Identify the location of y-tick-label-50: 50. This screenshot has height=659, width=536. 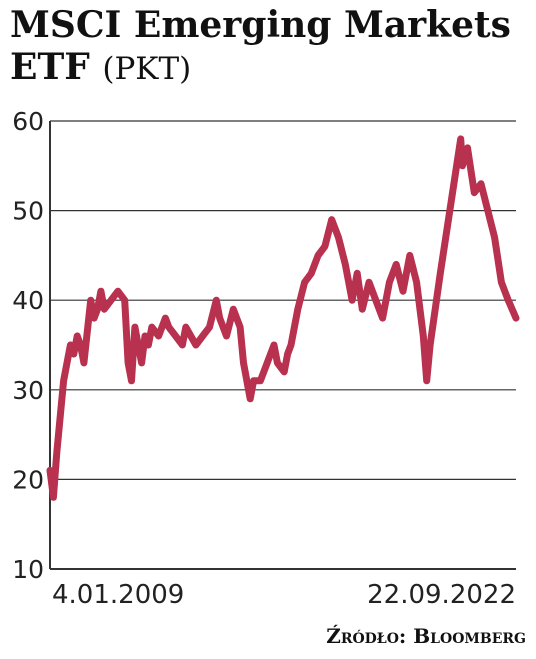
(28, 211).